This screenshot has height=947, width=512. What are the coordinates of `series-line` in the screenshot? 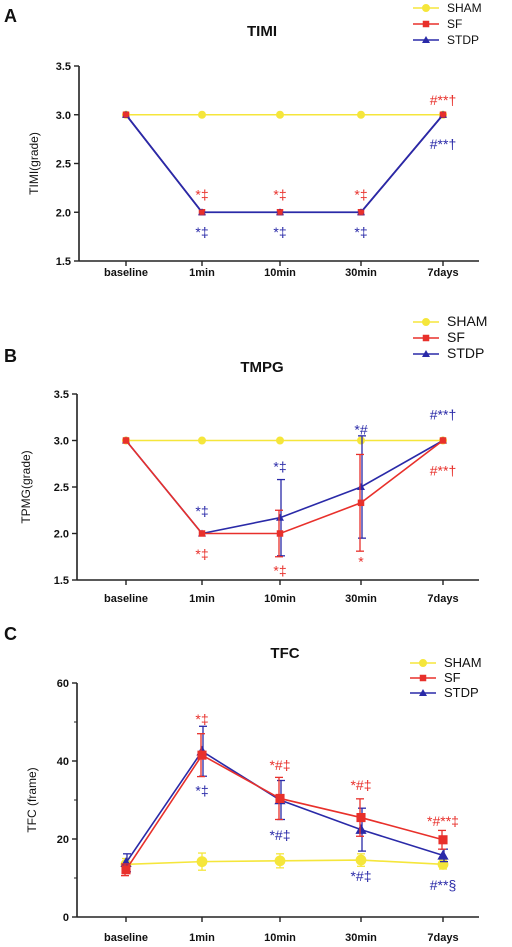 It's located at (284, 487).